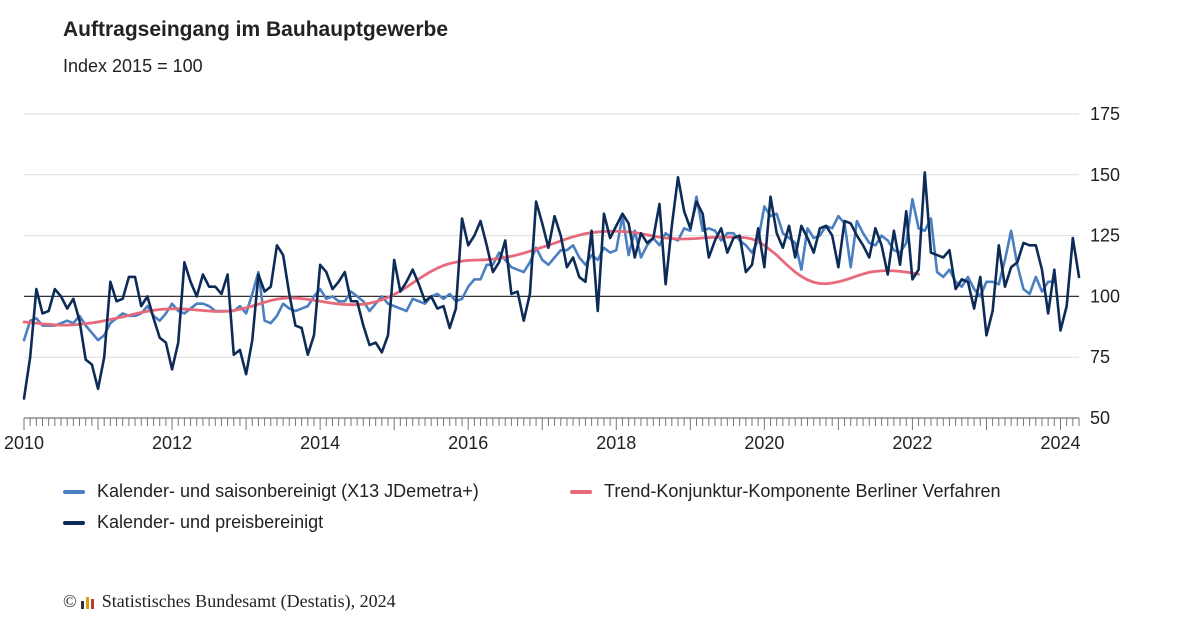 Image resolution: width=1200 pixels, height=628 pixels. What do you see at coordinates (256, 29) in the screenshot?
I see `chart-title: Auftragseingang im Bauhauptgewerbe` at bounding box center [256, 29].